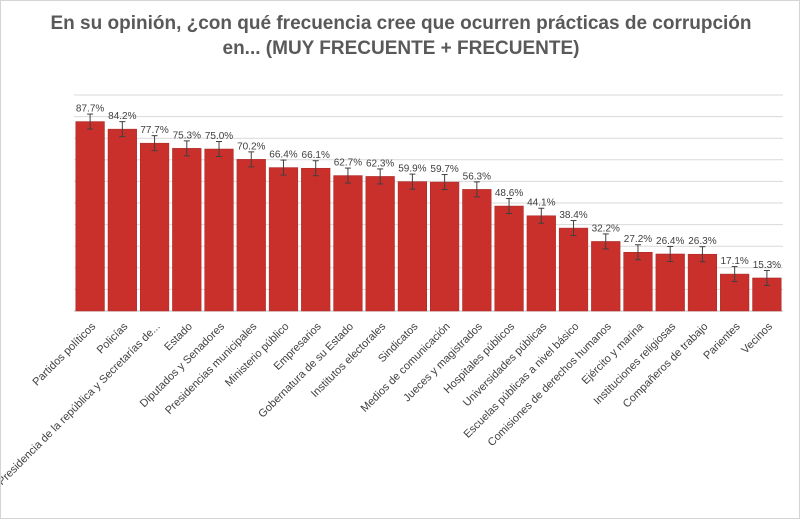 The image size is (800, 519). Describe the element at coordinates (767, 265) in the screenshot. I see `value-label: 15.3%` at that location.